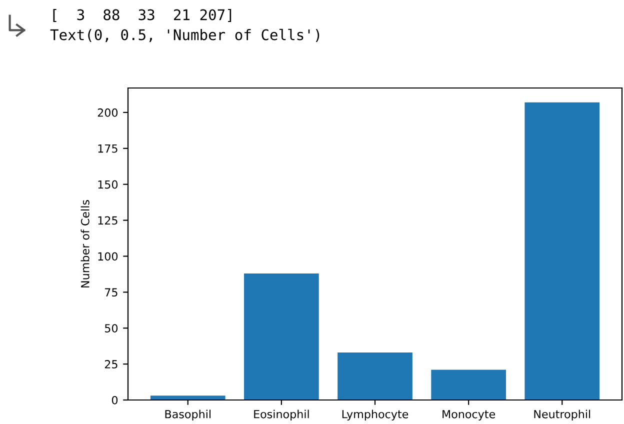 The image size is (624, 424). Describe the element at coordinates (281, 415) in the screenshot. I see `x-tick-label: Eosinophil` at that location.